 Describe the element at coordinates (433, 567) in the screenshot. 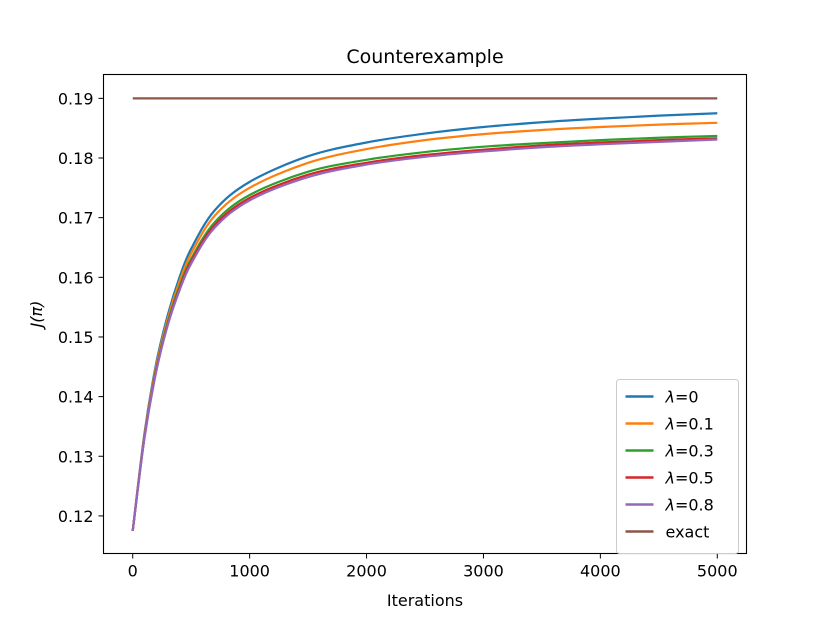

I see `x-axis-ticks: 0 1000 2000 3000 4000 5000` at that location.